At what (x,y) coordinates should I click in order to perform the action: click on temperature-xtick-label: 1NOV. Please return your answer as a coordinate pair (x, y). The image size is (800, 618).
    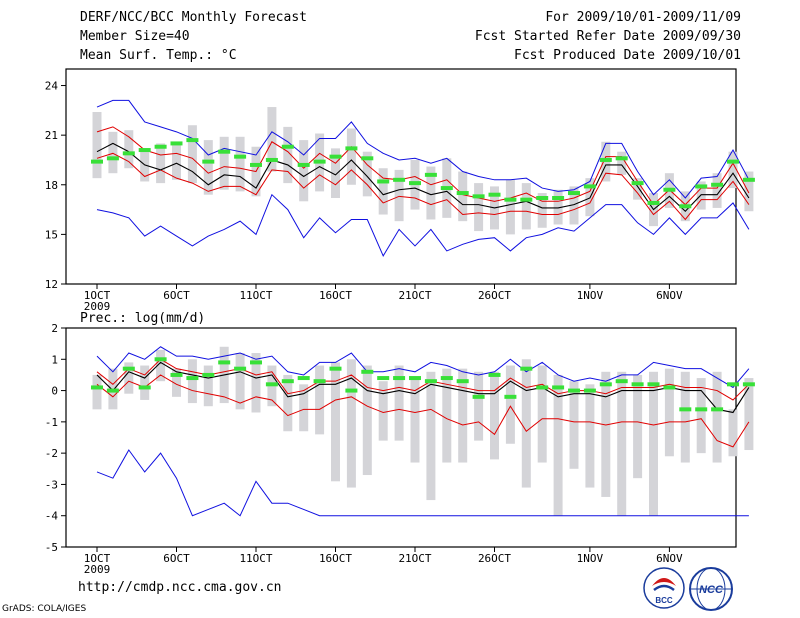
    Looking at the image, I should click on (590, 295).